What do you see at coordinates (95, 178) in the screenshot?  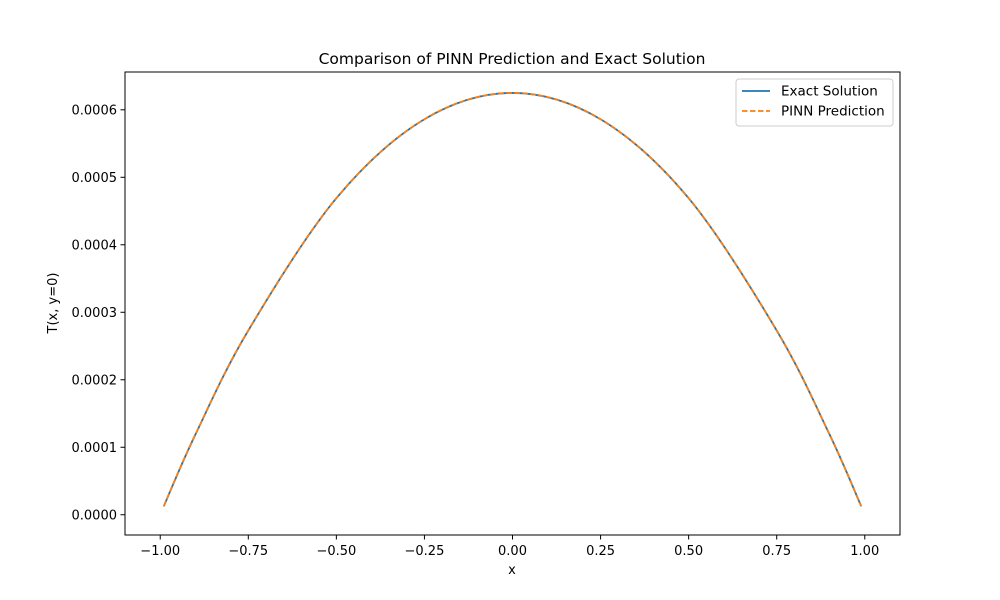 I see `y-tick-label: 0.0005` at bounding box center [95, 178].